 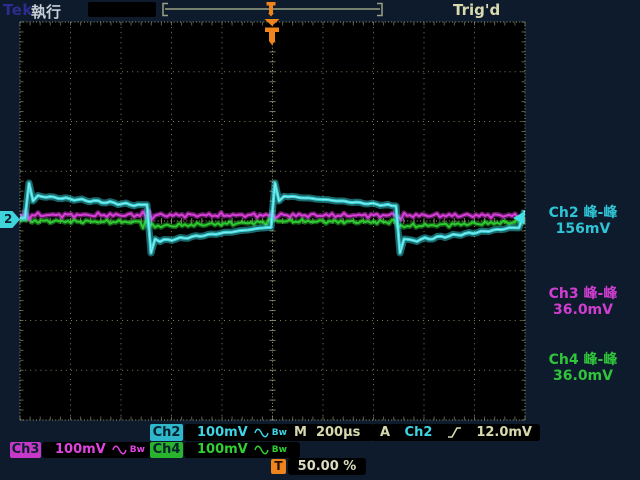 What do you see at coordinates (338, 432) in the screenshot?
I see `timebase-value: 200µs` at bounding box center [338, 432].